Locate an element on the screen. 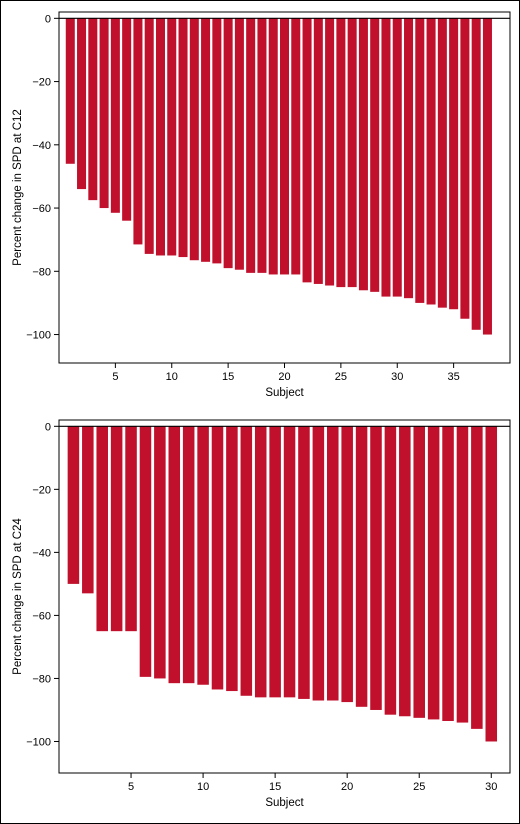 The image size is (520, 824). x-tick-label: 35 is located at coordinates (454, 377).